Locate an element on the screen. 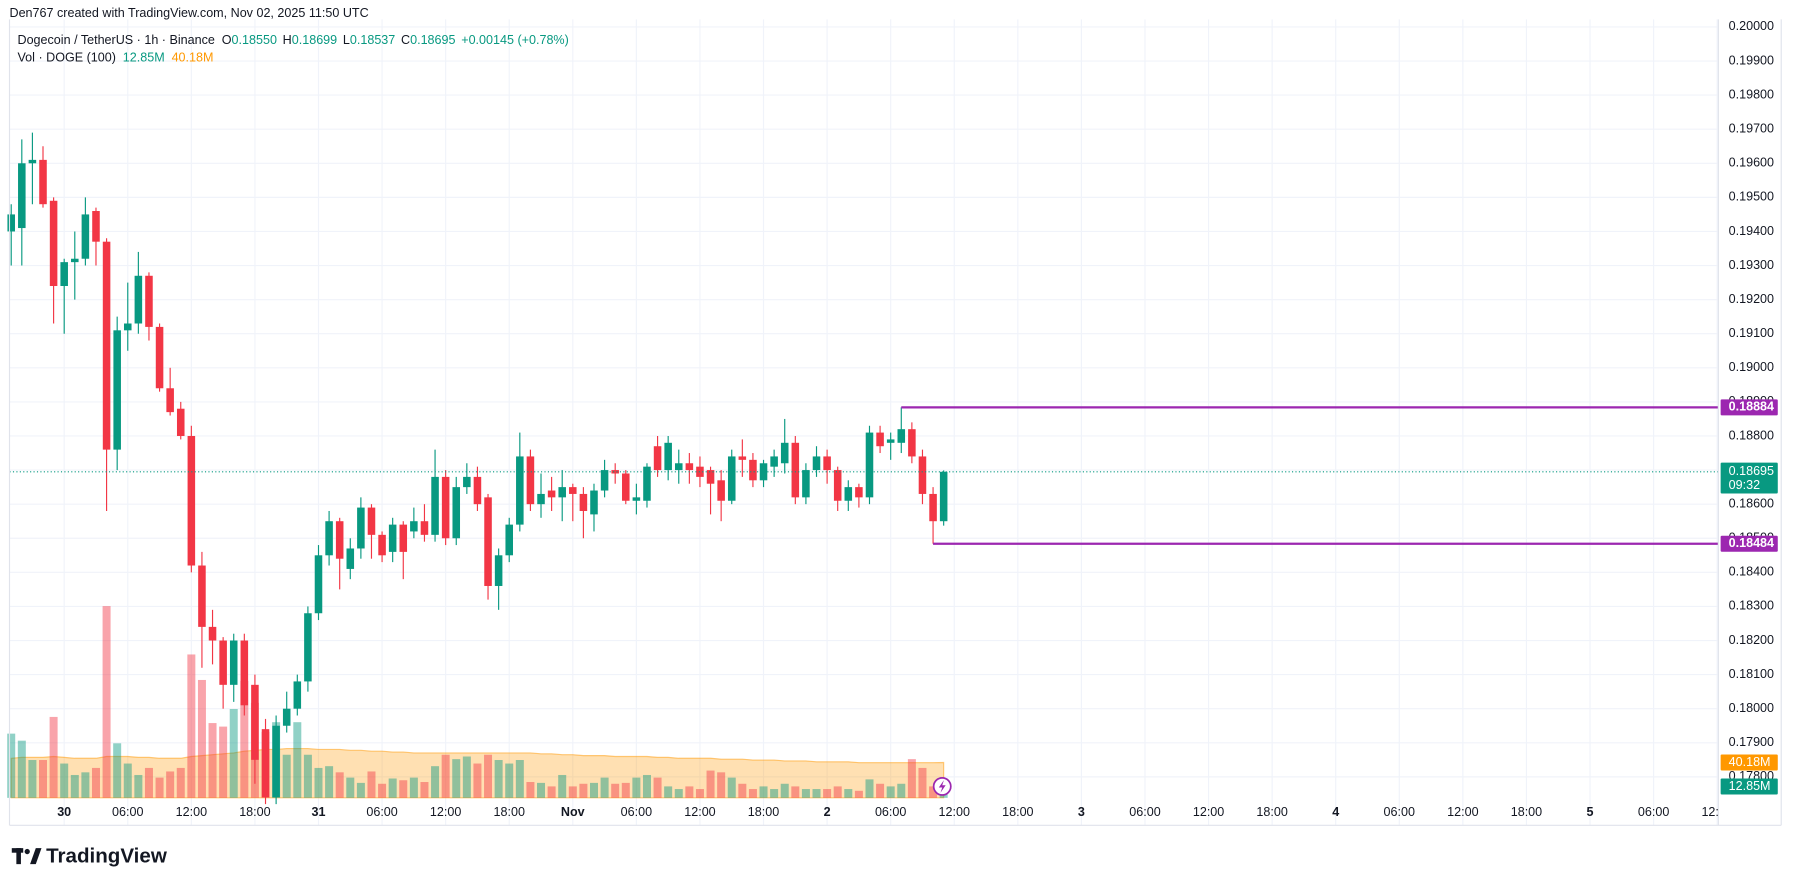  alert-icon is located at coordinates (942, 786).